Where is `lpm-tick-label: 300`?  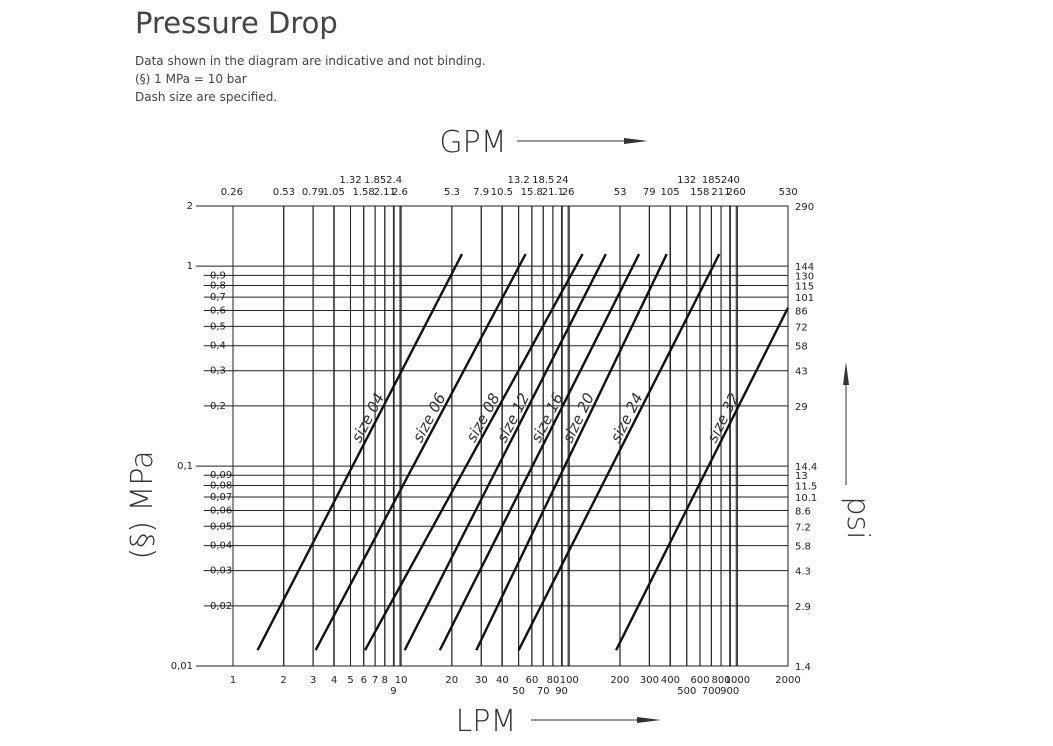 lpm-tick-label: 300 is located at coordinates (649, 680).